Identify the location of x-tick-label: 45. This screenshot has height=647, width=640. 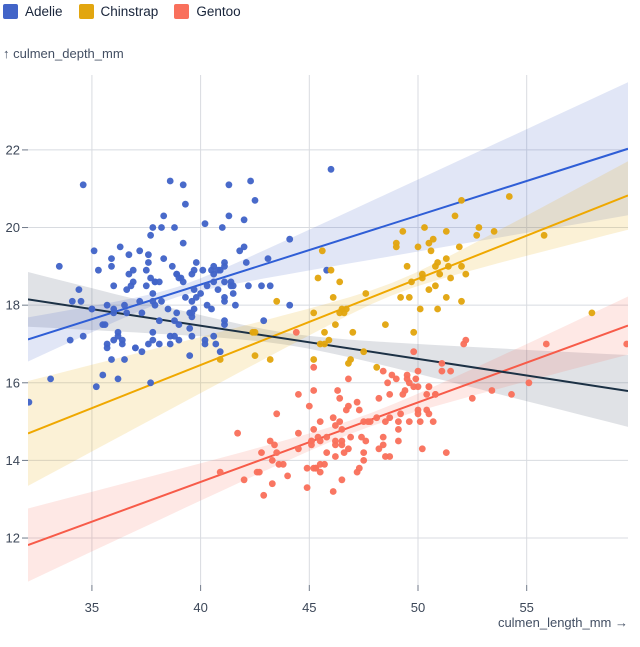
(309, 607).